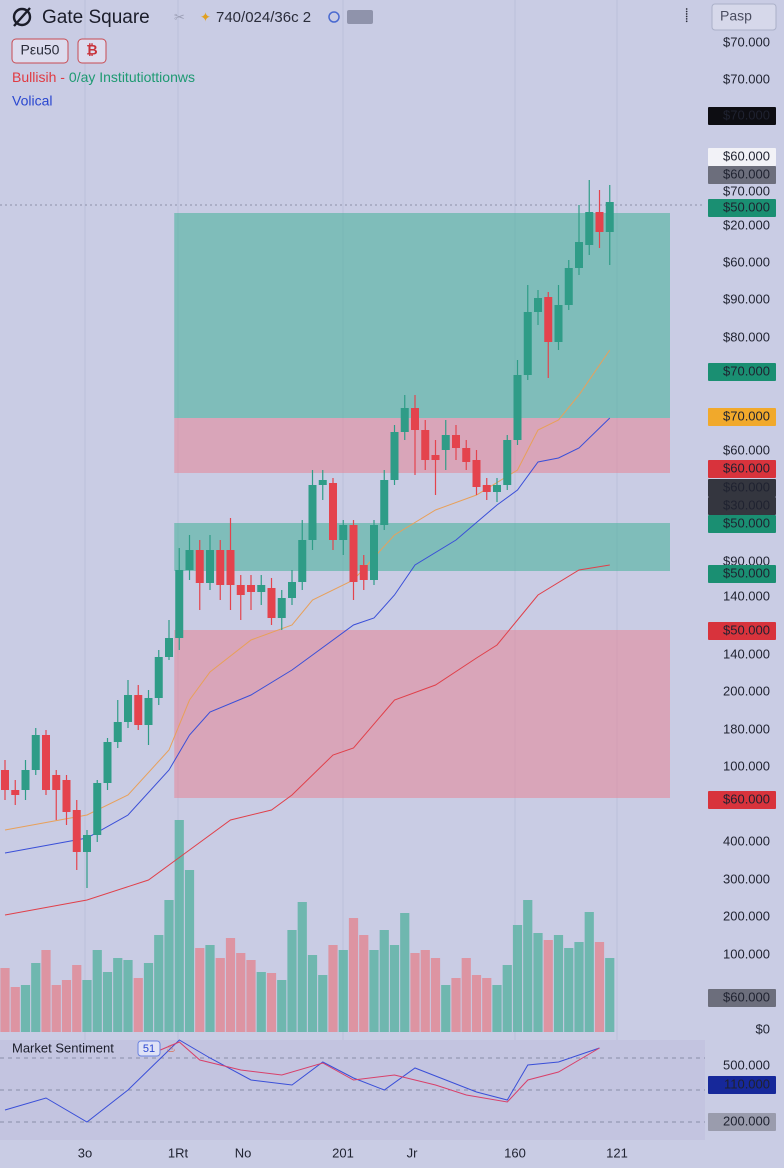  Describe the element at coordinates (360, 17) in the screenshot. I see `button` at that location.